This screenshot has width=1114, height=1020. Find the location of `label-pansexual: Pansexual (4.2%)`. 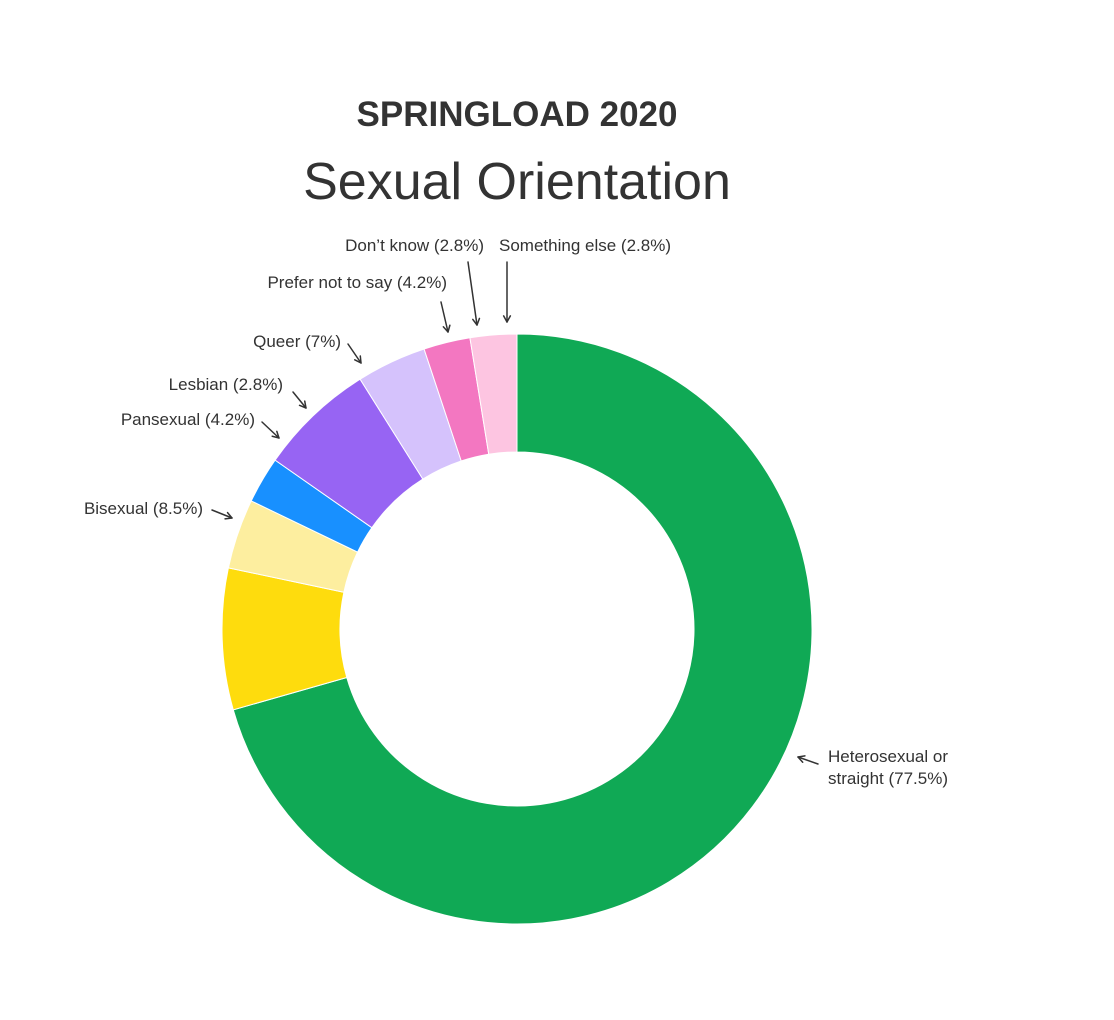

label-pansexual: Pansexual (4.2%) is located at coordinates (188, 419).